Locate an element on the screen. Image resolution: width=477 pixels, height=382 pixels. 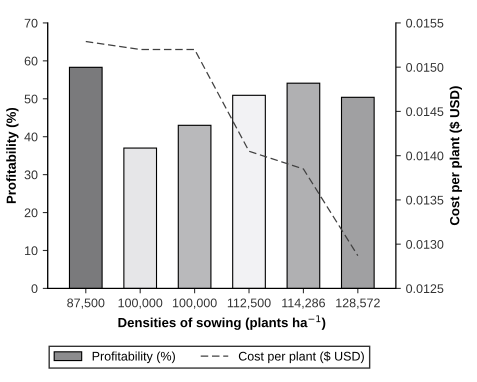
x-tick-label: 87,500 is located at coordinates (85, 303).